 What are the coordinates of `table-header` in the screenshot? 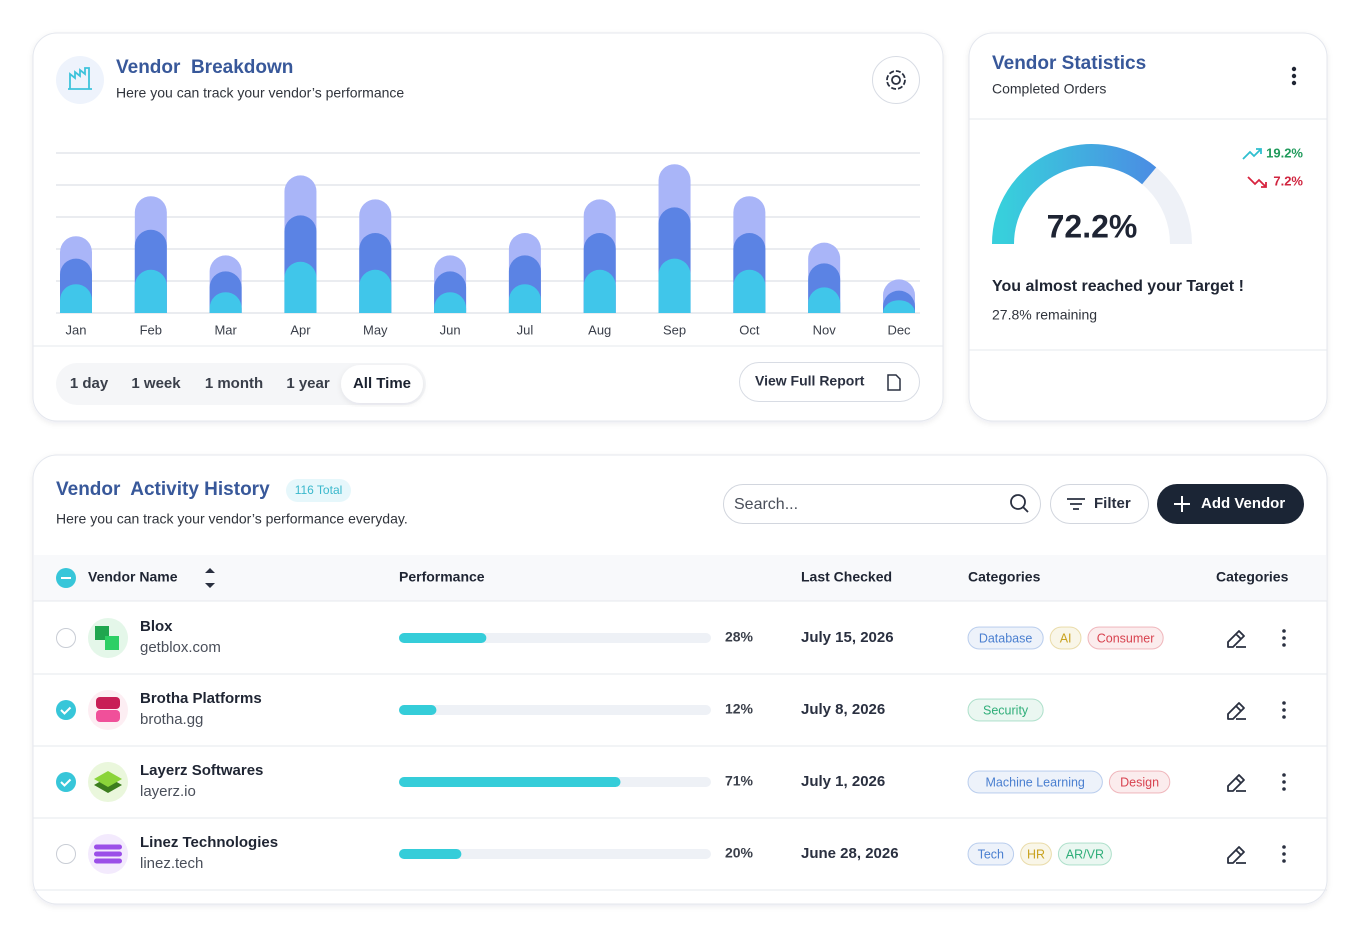 It's located at (680, 578).